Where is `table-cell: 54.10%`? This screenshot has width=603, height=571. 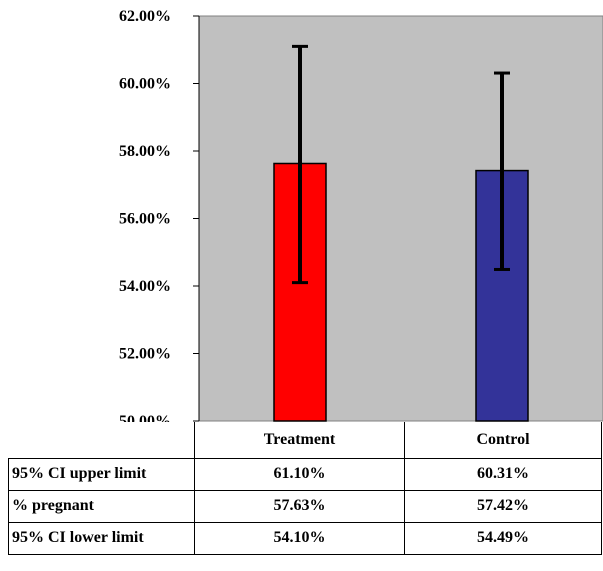 table-cell: 54.10% is located at coordinates (299, 538).